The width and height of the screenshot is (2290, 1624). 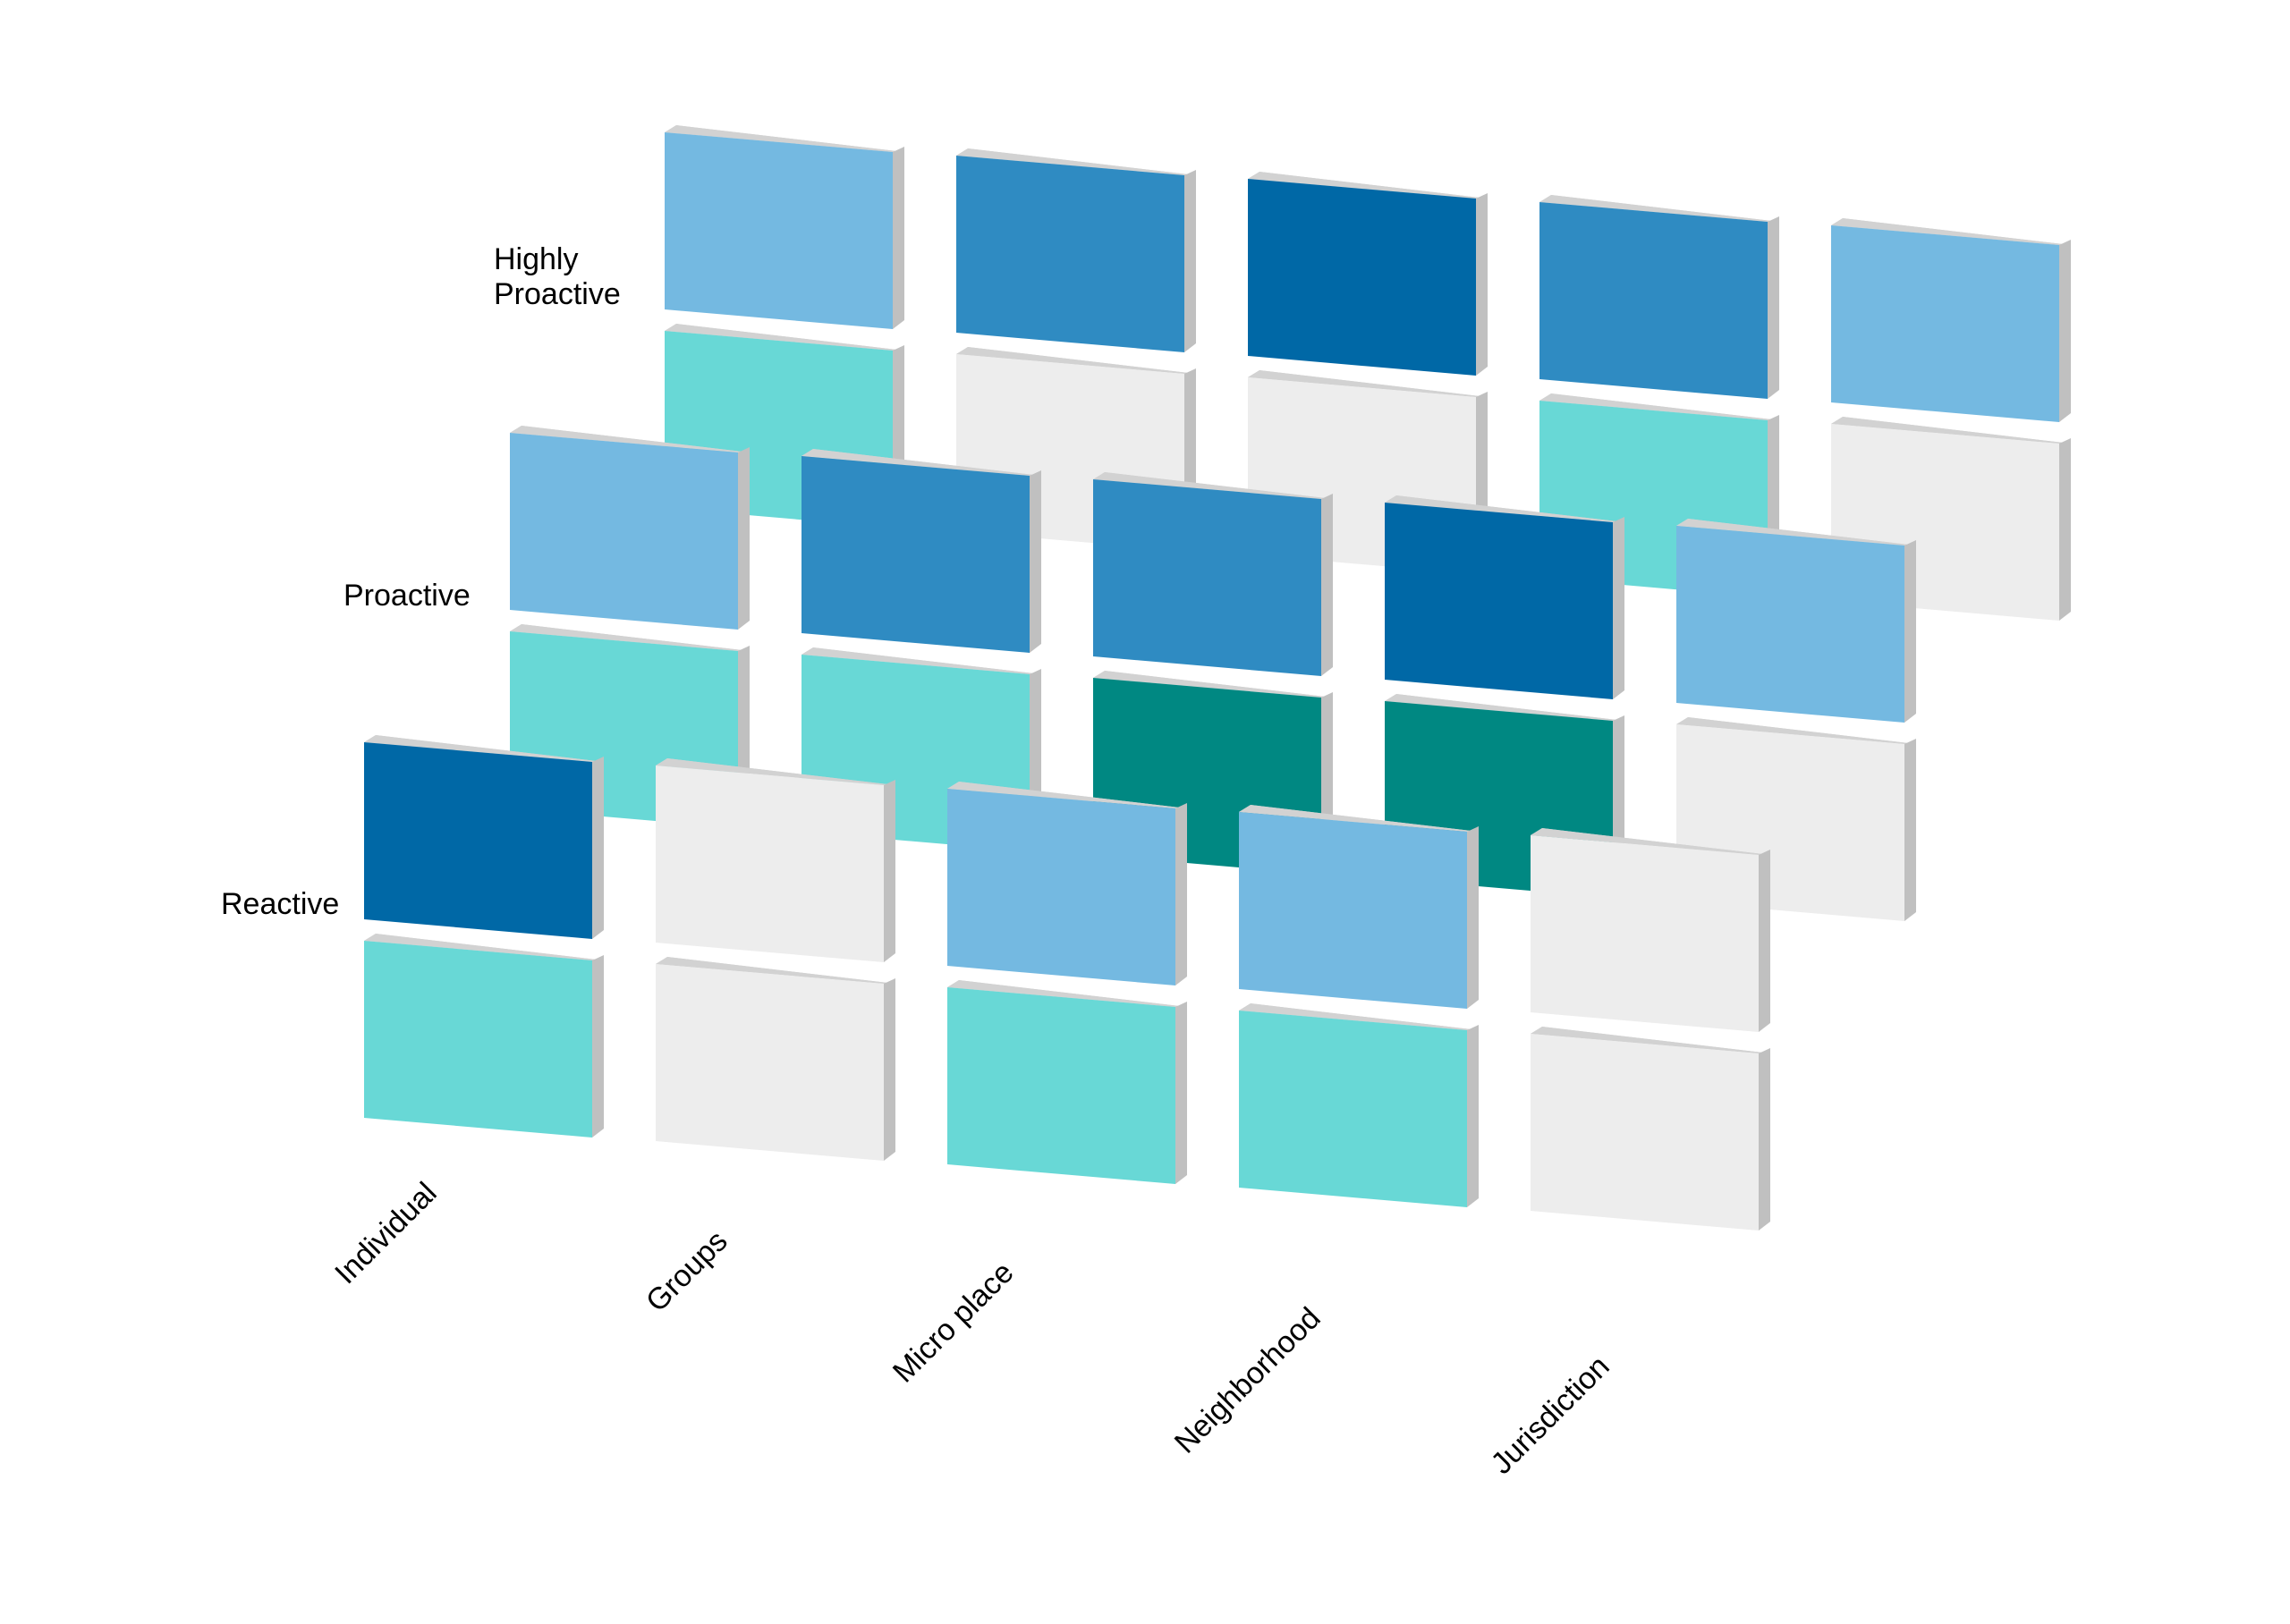 What do you see at coordinates (1207, 577) in the screenshot?
I see `block-proactive-micro-place-upper-front-face` at bounding box center [1207, 577].